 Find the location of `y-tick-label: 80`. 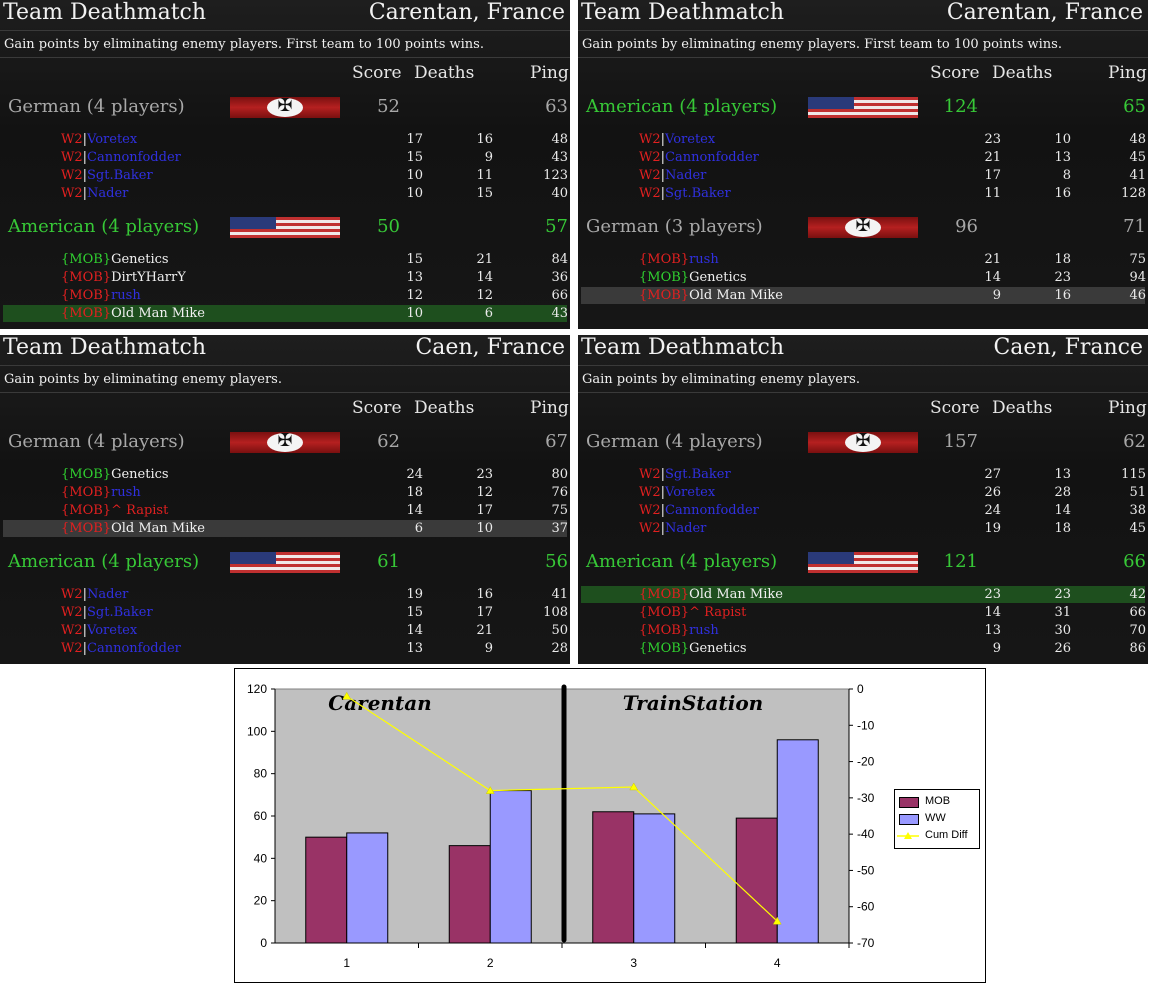

y-tick-label: 80 is located at coordinates (261, 774).